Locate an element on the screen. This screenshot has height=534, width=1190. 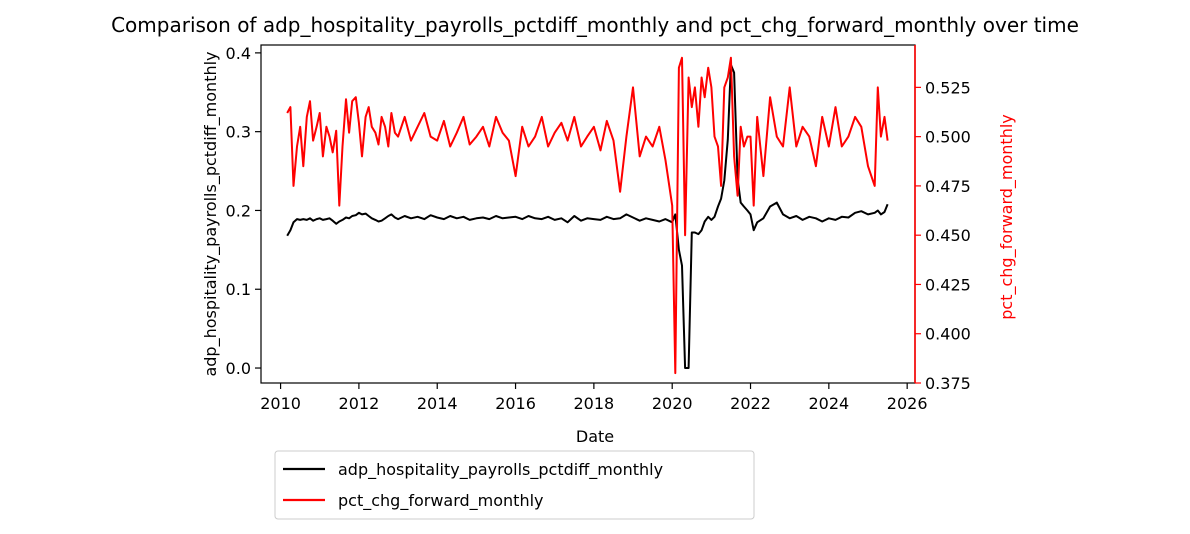
left-y-tick-label: 0.0 is located at coordinates (238, 368).